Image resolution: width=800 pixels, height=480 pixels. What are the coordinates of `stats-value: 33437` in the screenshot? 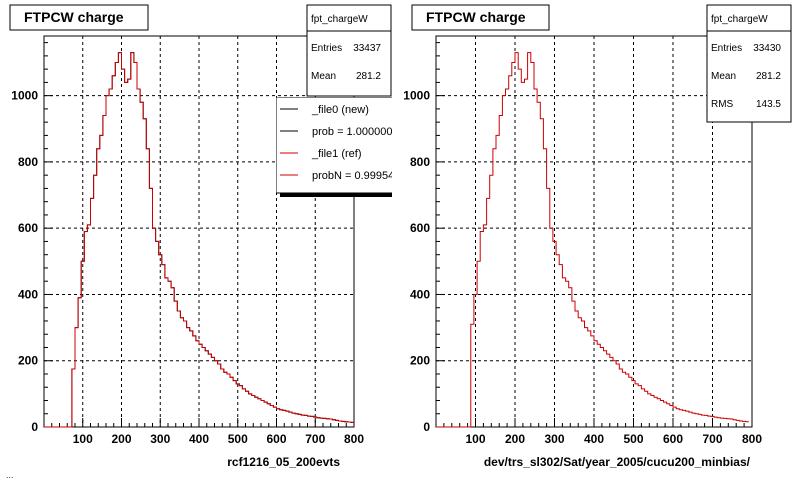 It's located at (367, 48).